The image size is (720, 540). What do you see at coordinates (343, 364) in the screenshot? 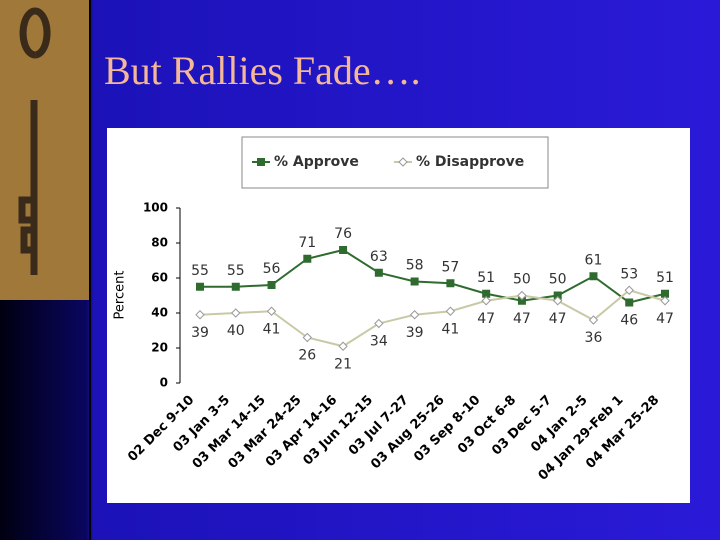
I see `data-label: 21` at bounding box center [343, 364].